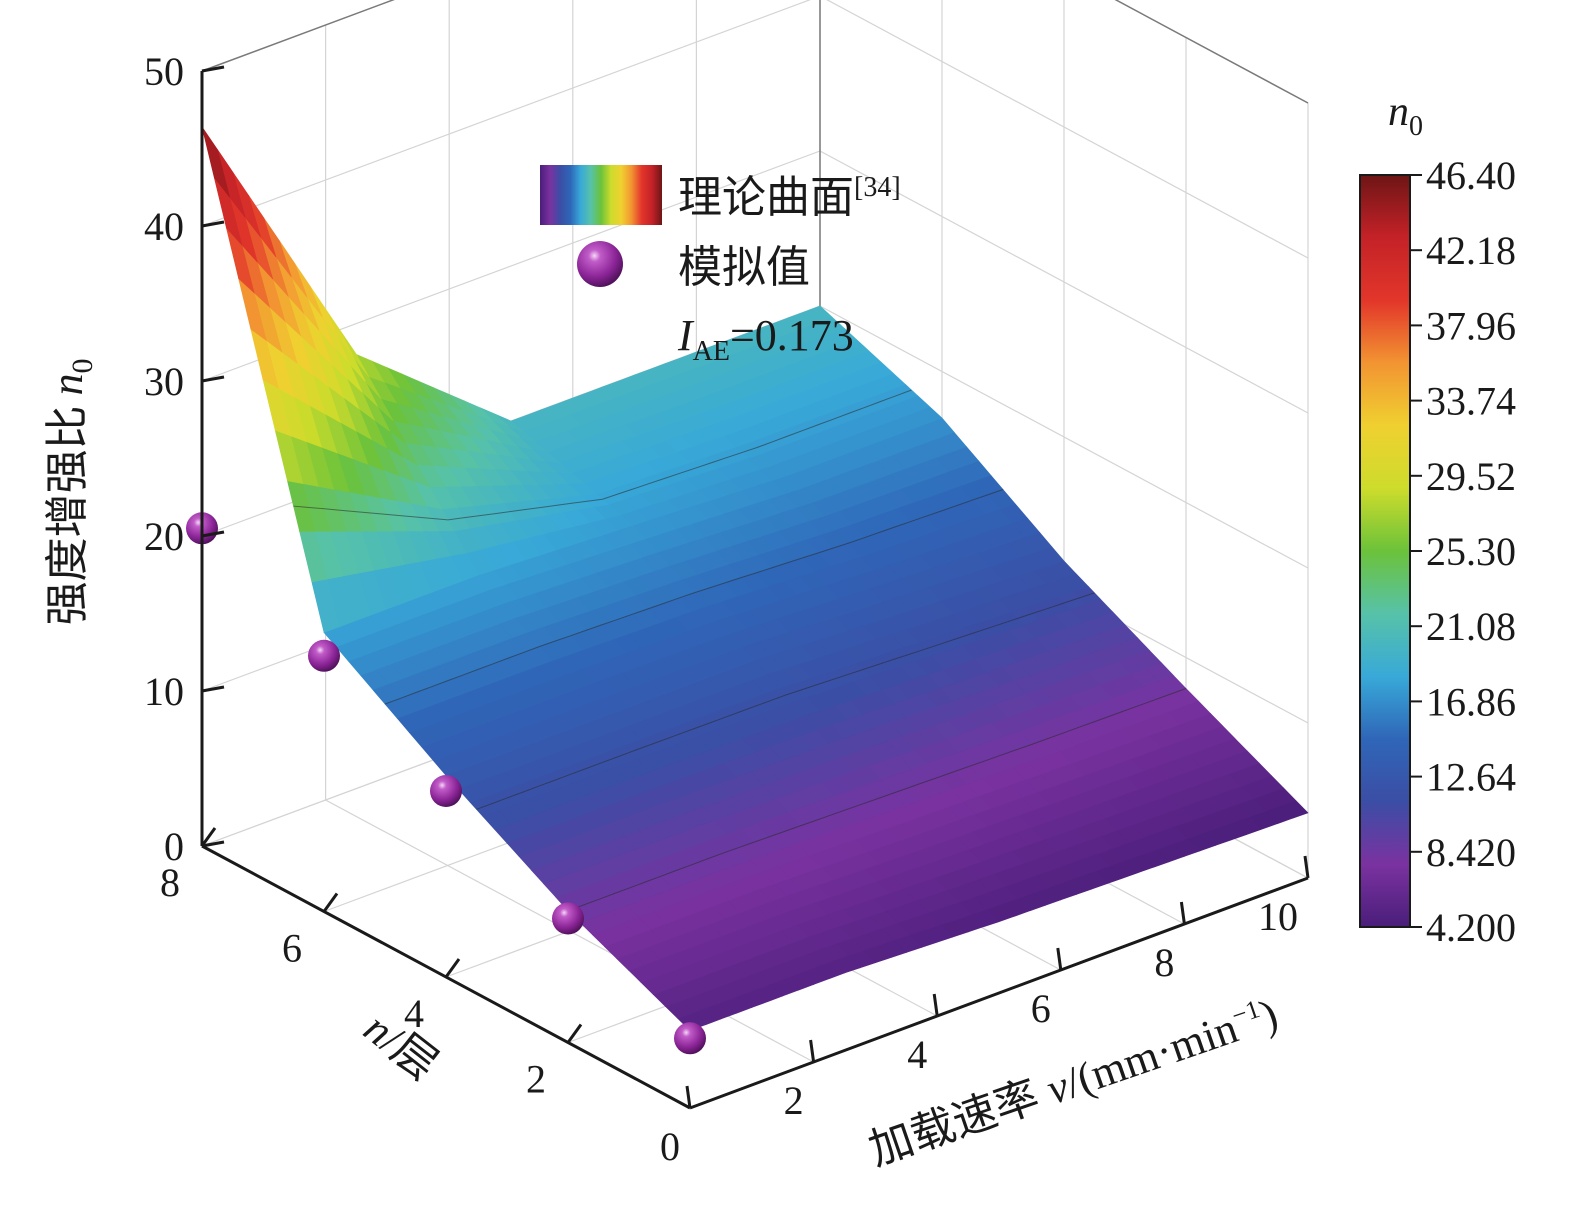 This screenshot has width=1575, height=1212. I want to click on colorbar-tick-label: 8.420, so click(1471, 852).